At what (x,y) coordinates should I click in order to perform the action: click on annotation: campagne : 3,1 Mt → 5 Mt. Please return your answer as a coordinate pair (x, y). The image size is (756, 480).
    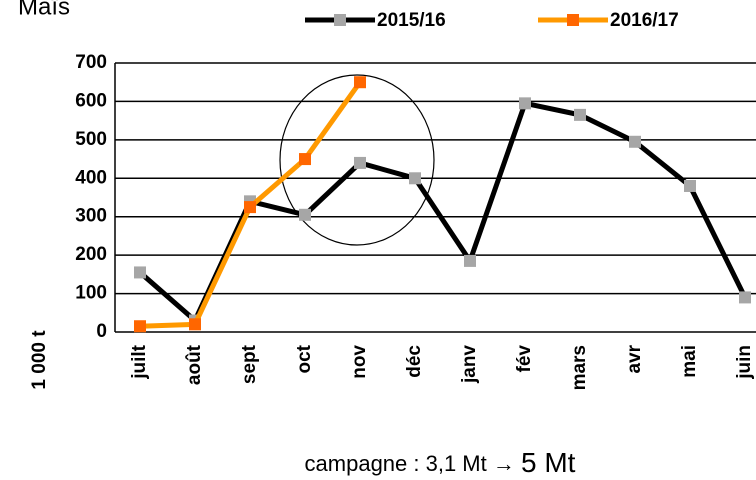
    Looking at the image, I should click on (440, 462).